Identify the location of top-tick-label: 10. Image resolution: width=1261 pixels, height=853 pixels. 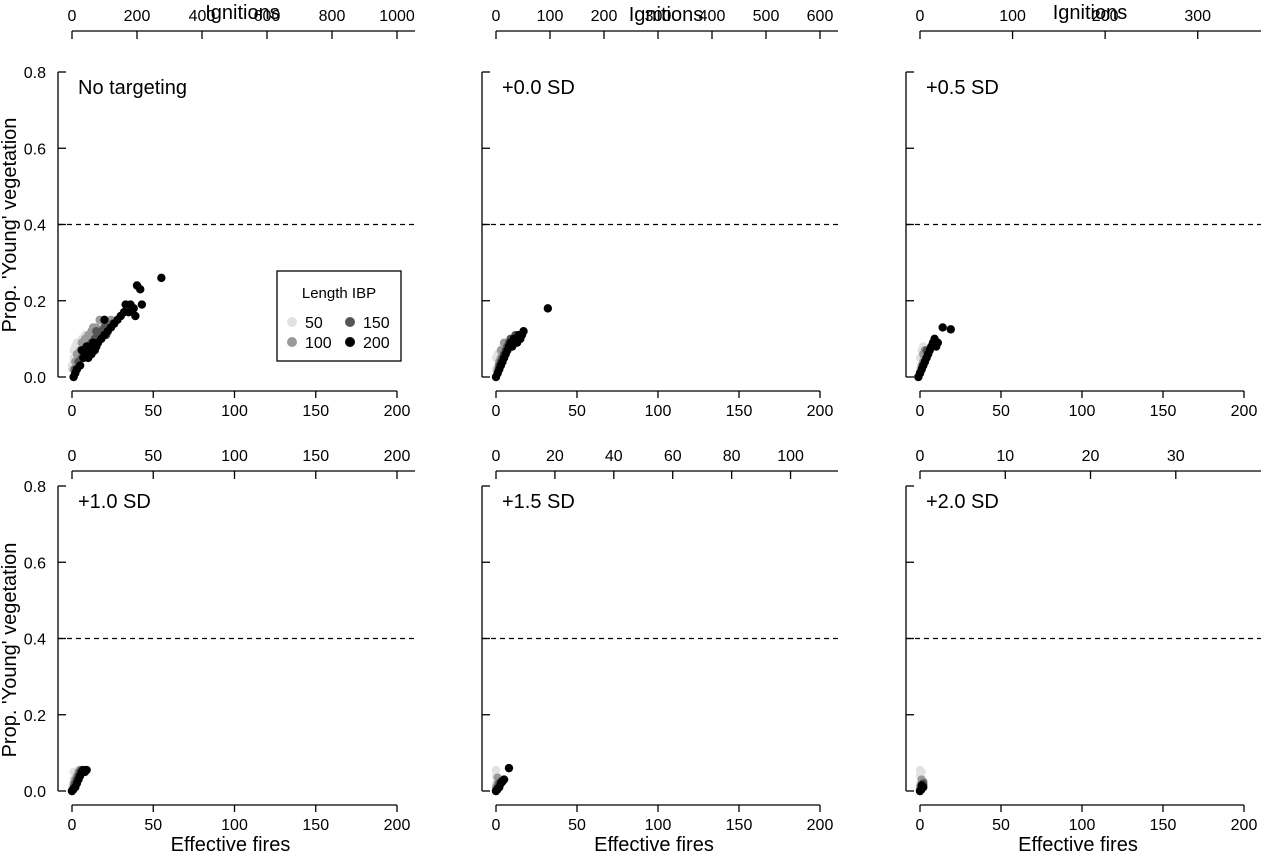
(1005, 456).